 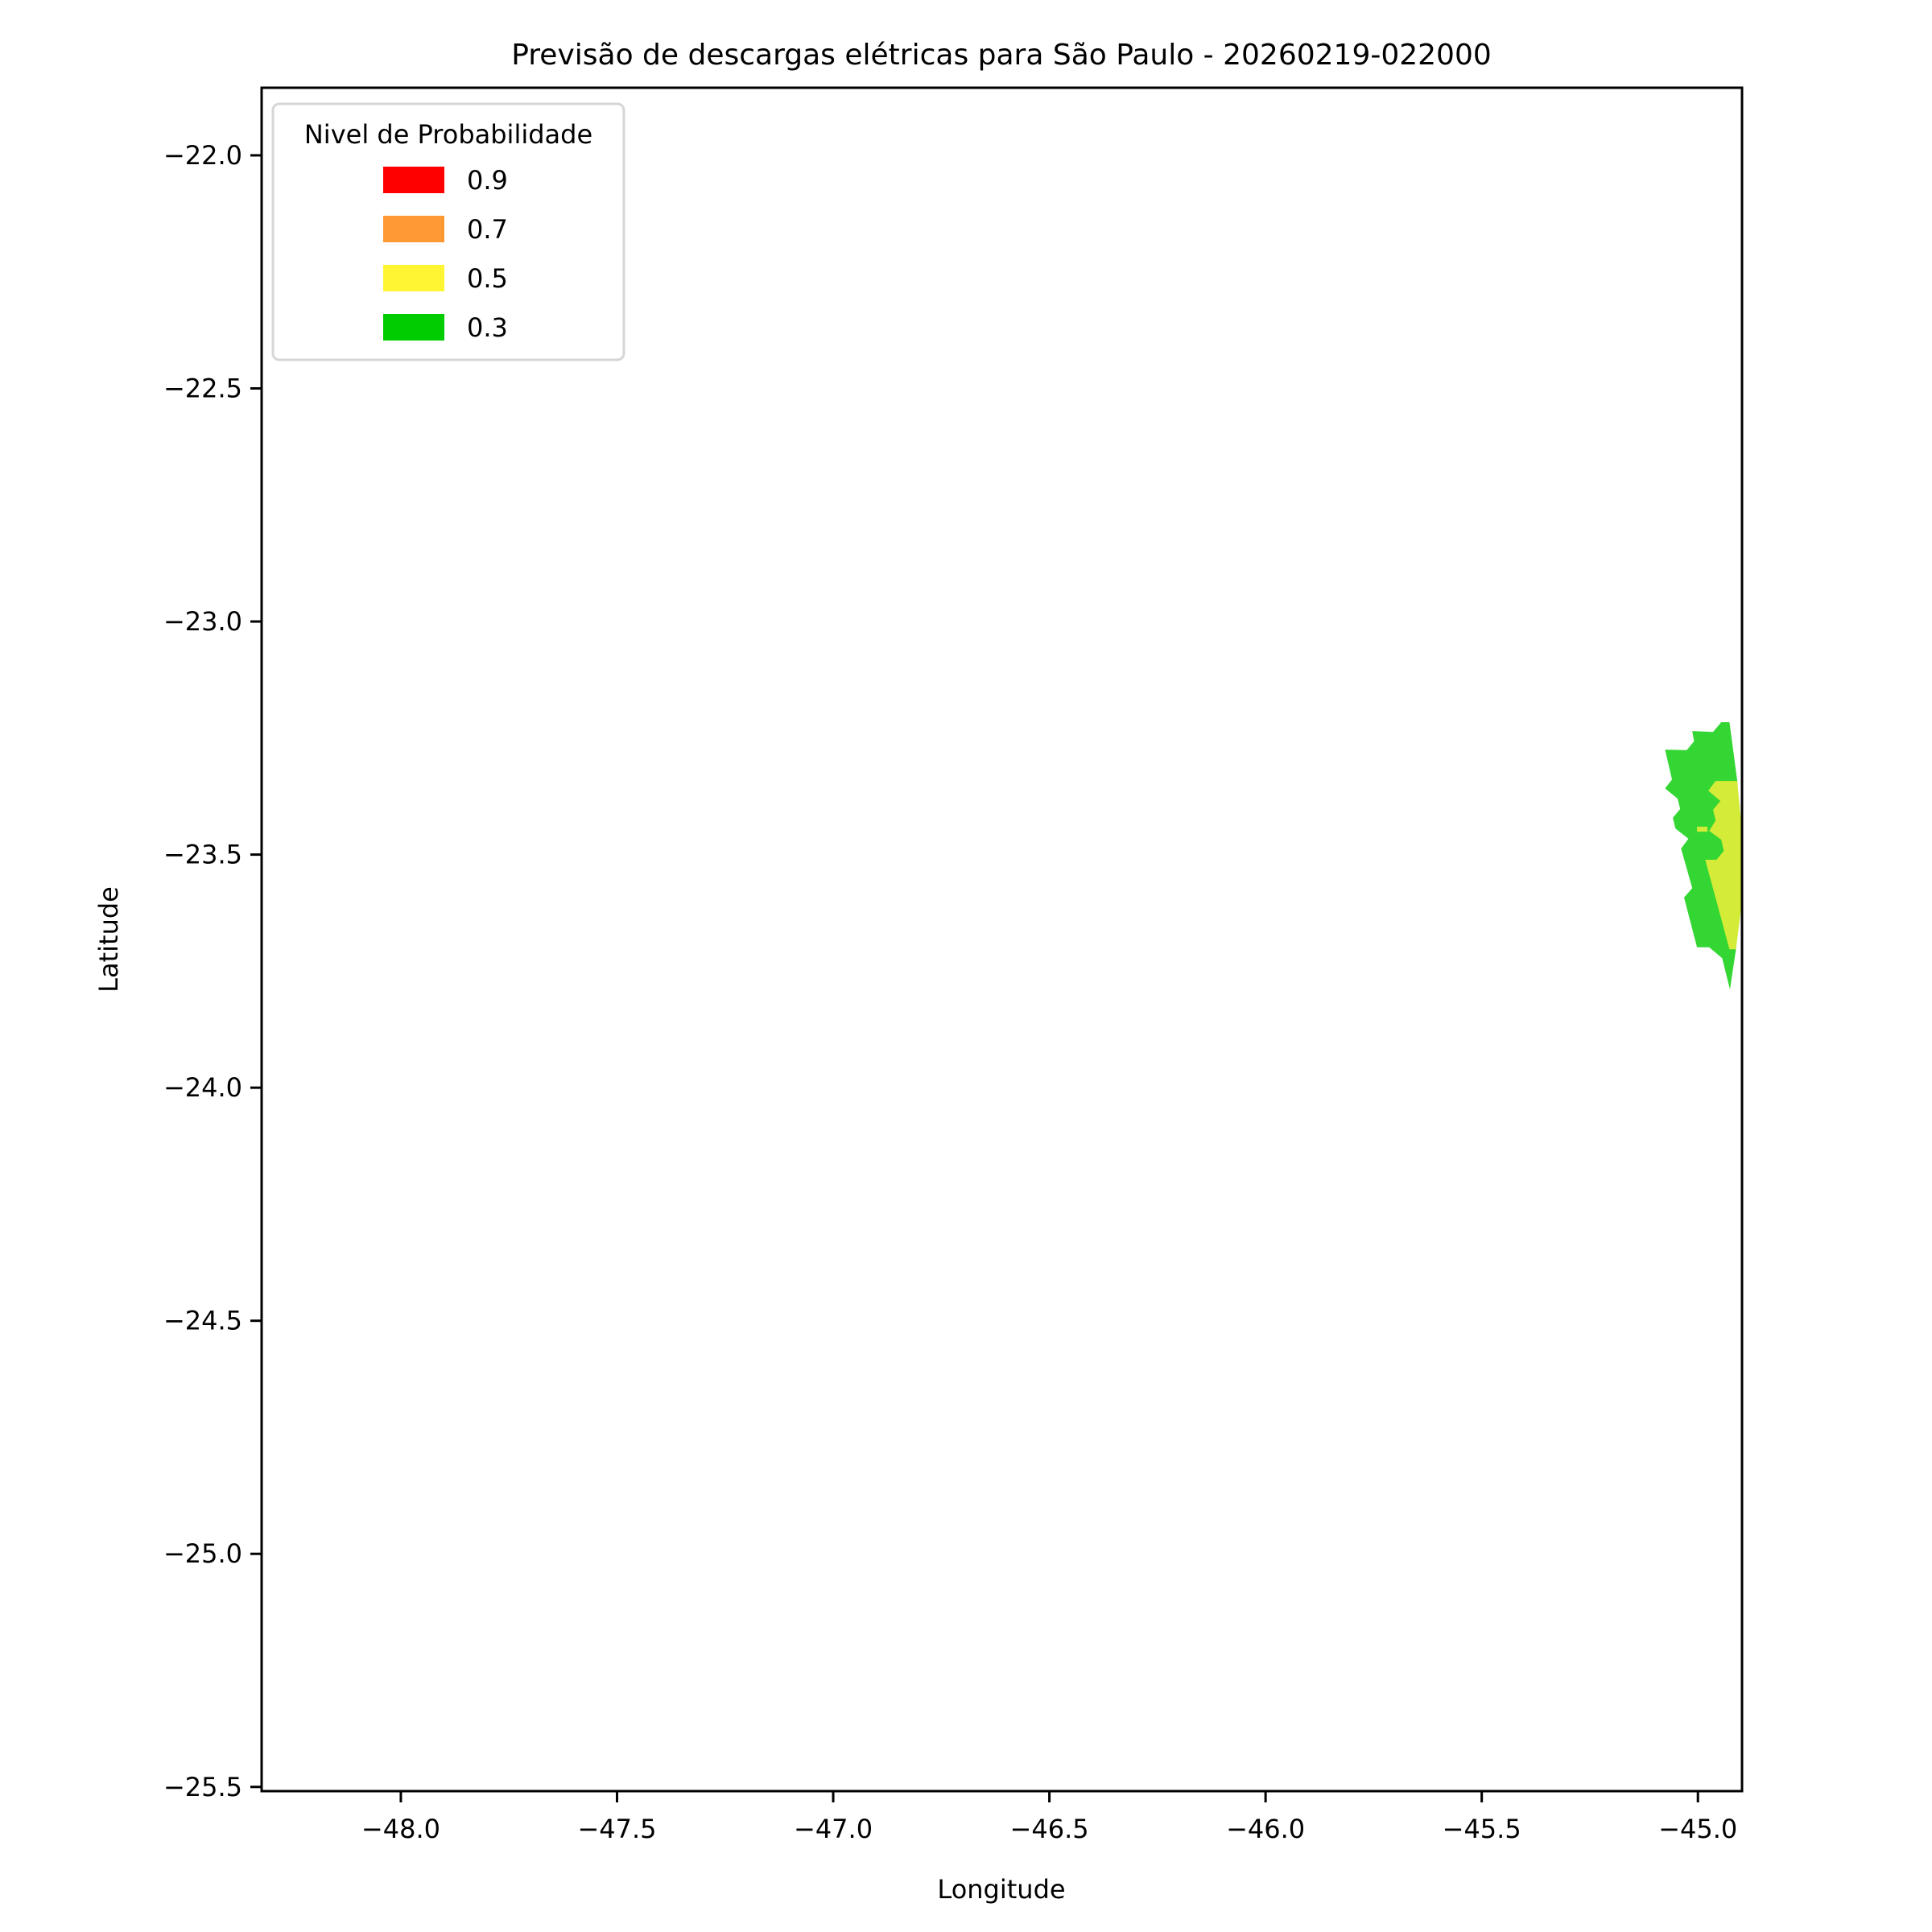 What do you see at coordinates (1703, 855) in the screenshot?
I see `probability-regions` at bounding box center [1703, 855].